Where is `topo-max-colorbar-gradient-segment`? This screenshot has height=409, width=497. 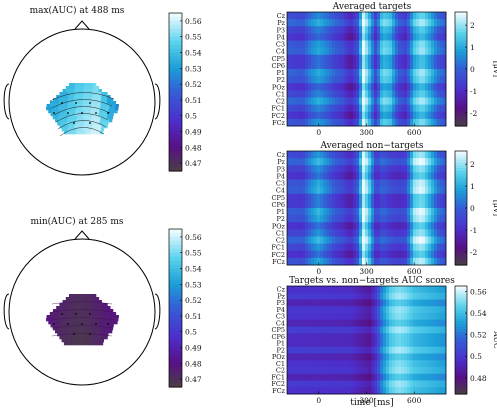
topo-max-colorbar-gradient-segment is located at coordinates (175, 66).